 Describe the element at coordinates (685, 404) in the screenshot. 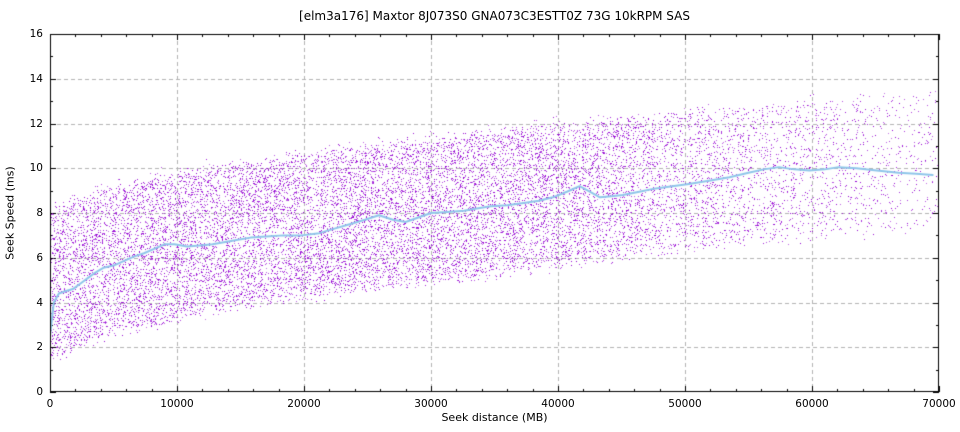

I see `x-tick-label: 50000` at that location.